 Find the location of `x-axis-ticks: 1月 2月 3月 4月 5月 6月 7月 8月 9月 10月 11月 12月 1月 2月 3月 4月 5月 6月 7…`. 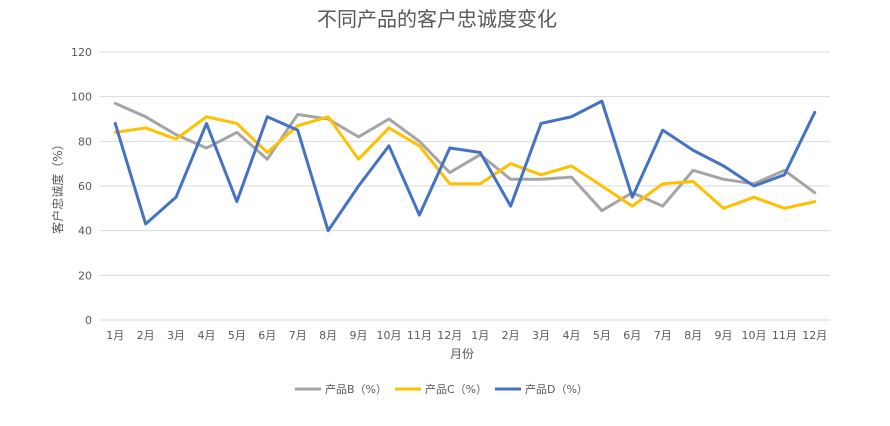

x-axis-ticks: 1月 2月 3月 4月 5月 6月 7月 8月 9月 10月 11月 12月 1月 2月 3月 4月 5月 6月 7… is located at coordinates (466, 335).